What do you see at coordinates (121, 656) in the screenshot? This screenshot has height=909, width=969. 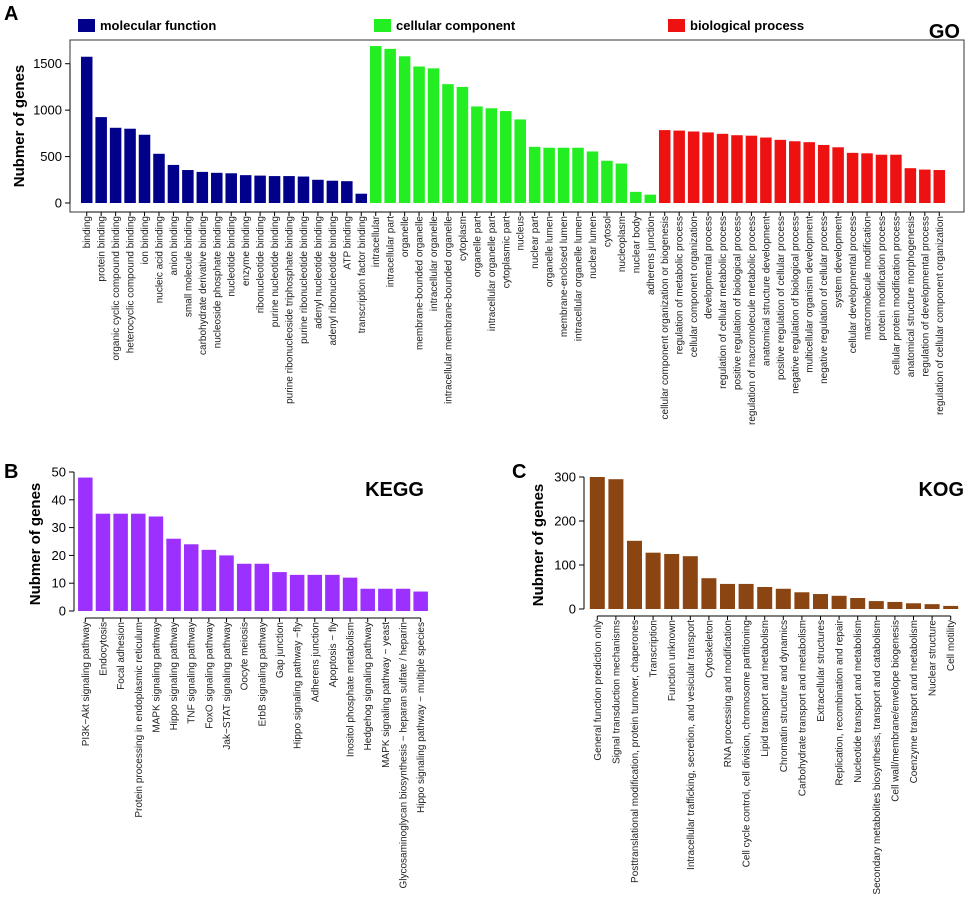 I see `x-tick-label: Focal adhesion` at bounding box center [121, 656].